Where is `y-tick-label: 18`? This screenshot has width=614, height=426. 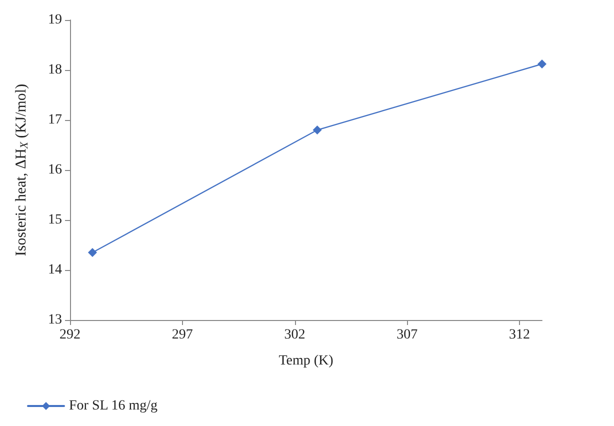
y-tick-label: 18 is located at coordinates (55, 70).